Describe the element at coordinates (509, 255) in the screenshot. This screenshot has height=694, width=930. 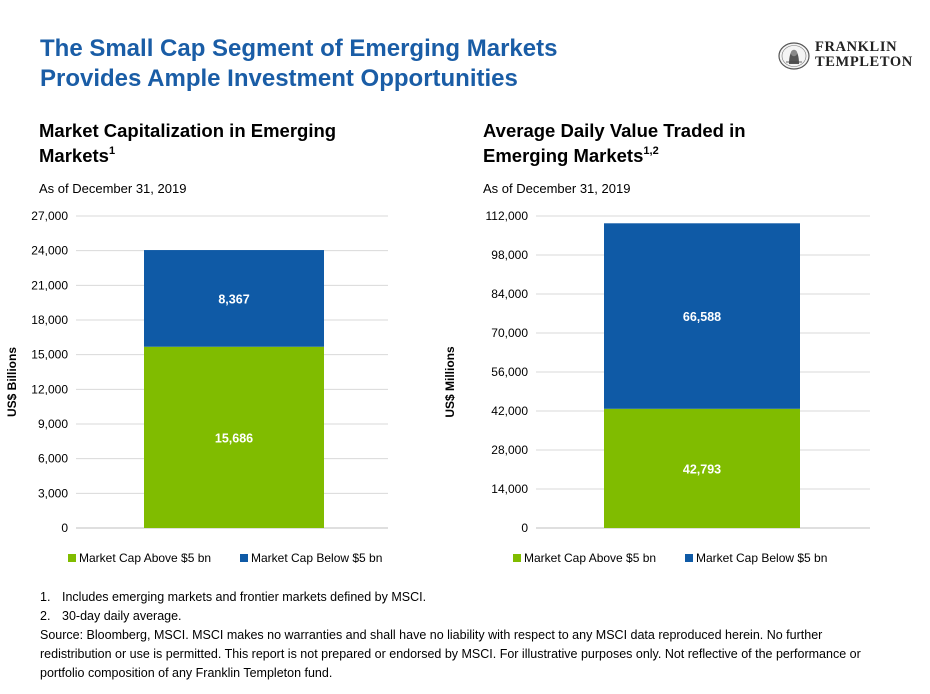
I see `y-tick-label: 98,000` at that location.